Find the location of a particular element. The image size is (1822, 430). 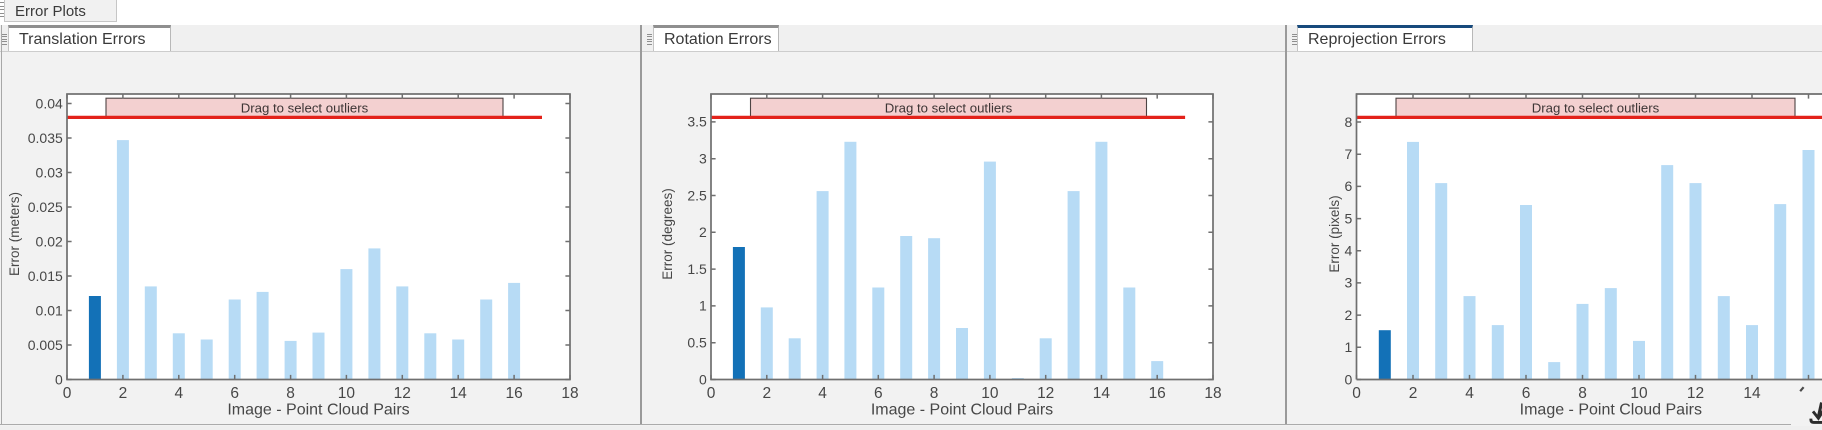

svg-text: 3.5 is located at coordinates (697, 122).